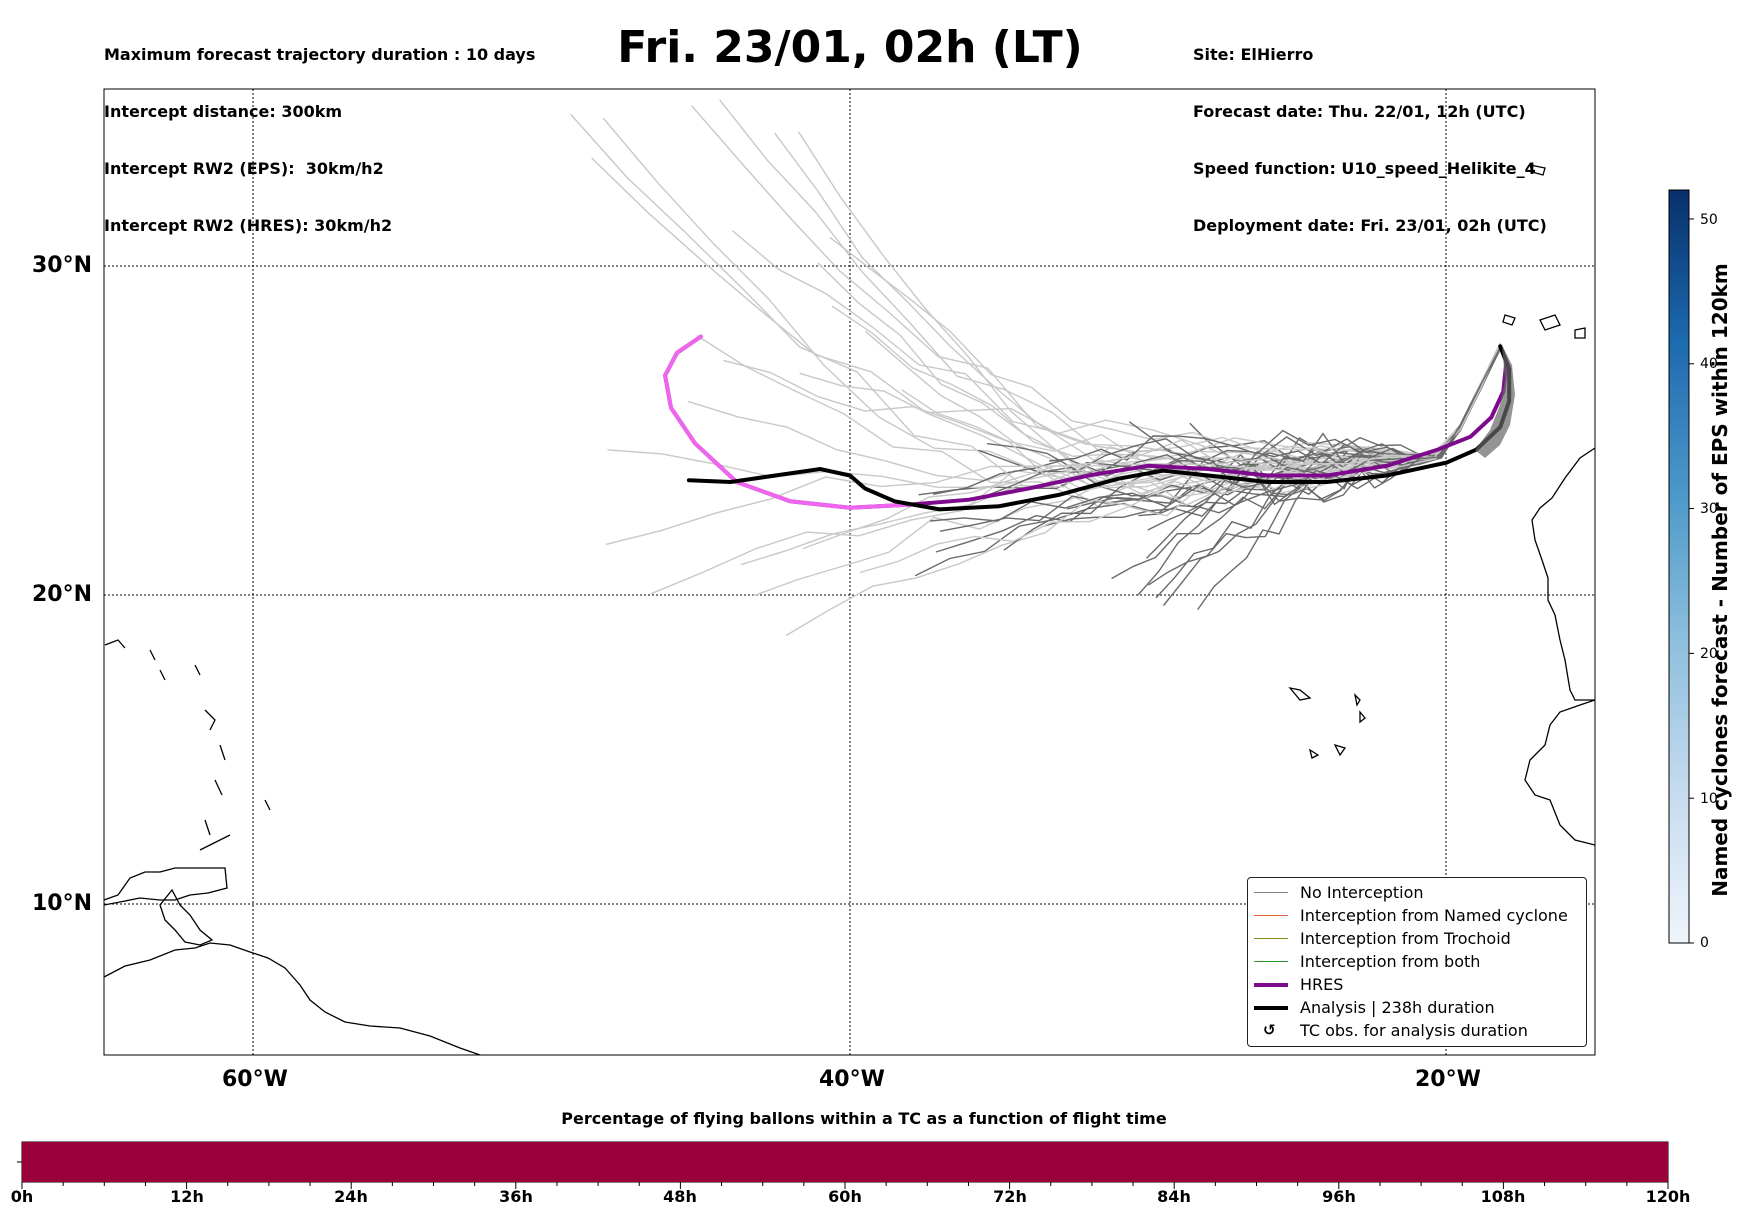 The height and width of the screenshot is (1213, 1748). I want to click on coast-lesser-antilles, so click(187, 745).